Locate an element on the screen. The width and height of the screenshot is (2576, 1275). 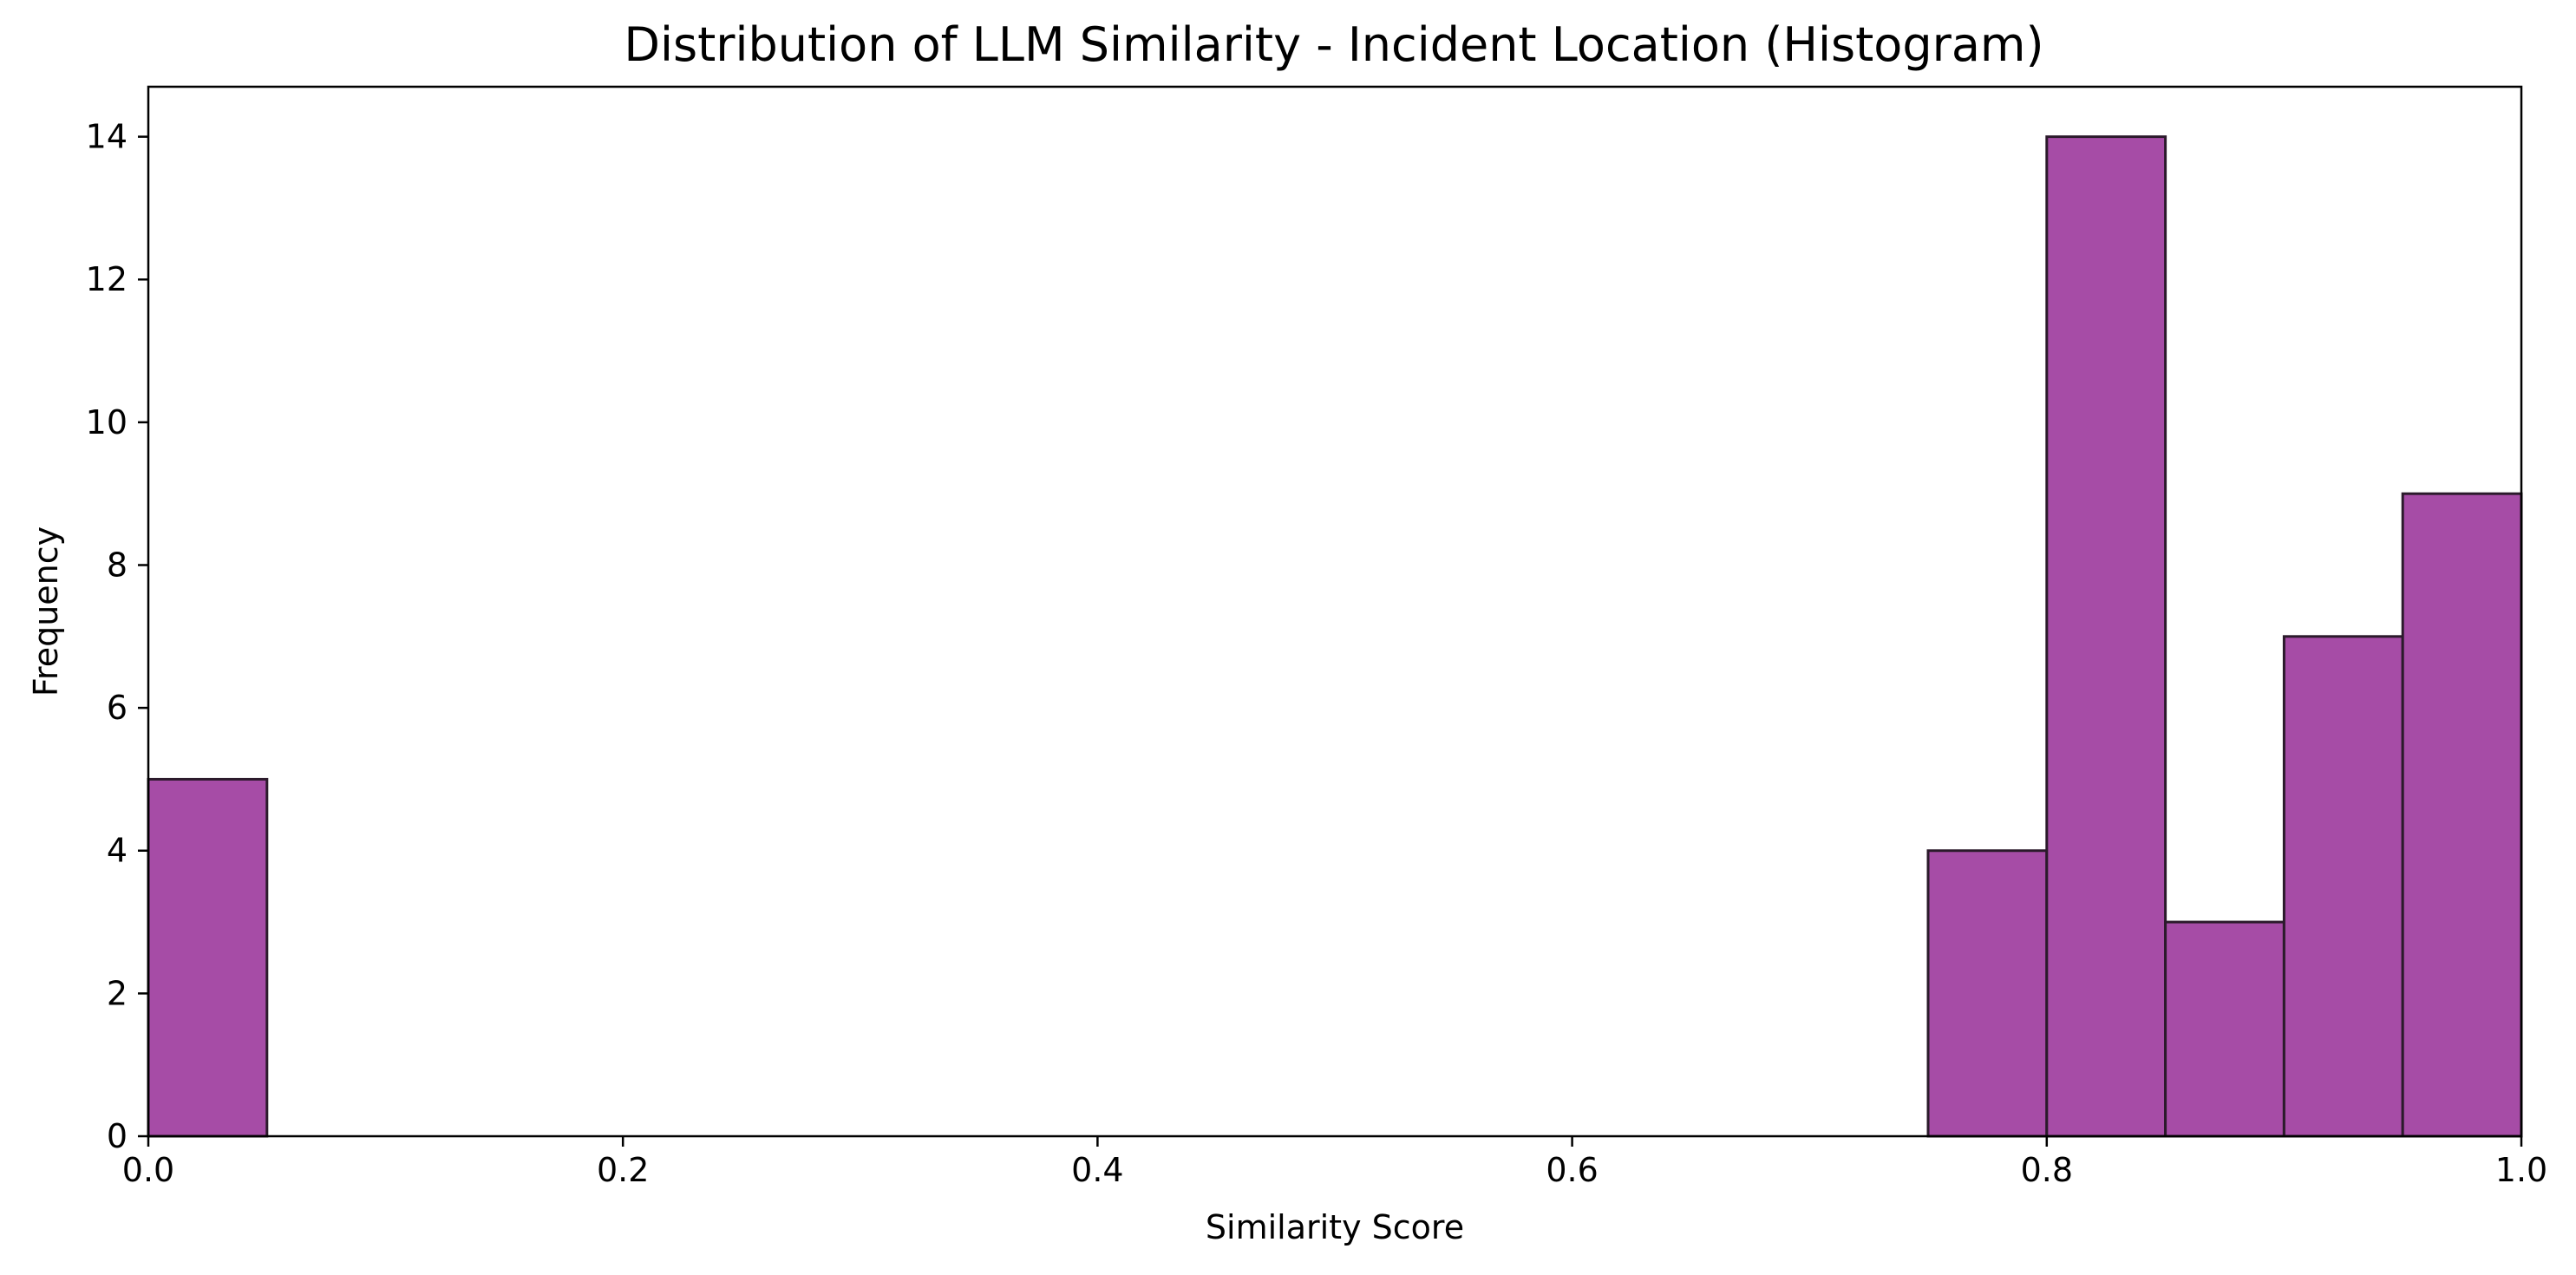
y-tick-label: 4 is located at coordinates (117, 851).